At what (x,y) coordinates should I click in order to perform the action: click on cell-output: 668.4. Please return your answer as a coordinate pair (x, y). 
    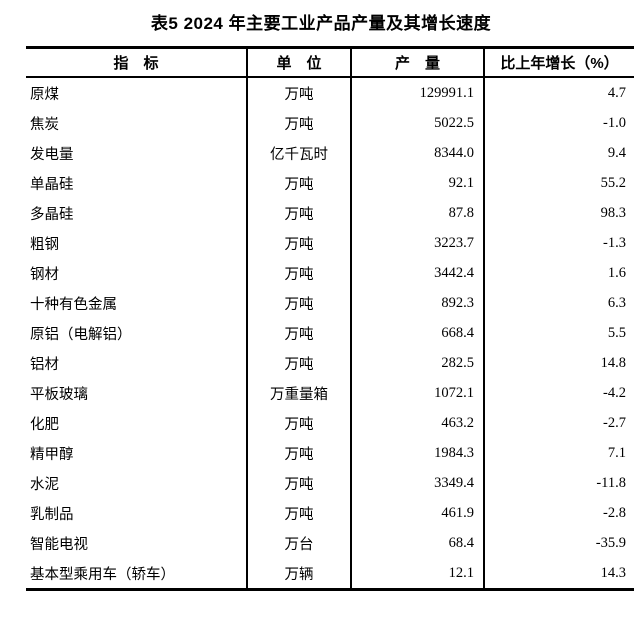
    Looking at the image, I should click on (417, 333).